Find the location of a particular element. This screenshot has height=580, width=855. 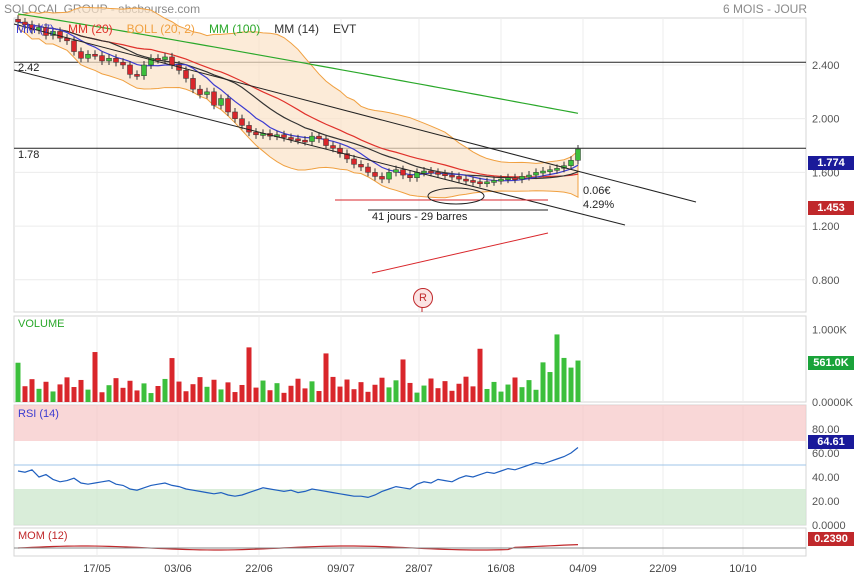

y-tick-label: 1.600 is located at coordinates (826, 173).